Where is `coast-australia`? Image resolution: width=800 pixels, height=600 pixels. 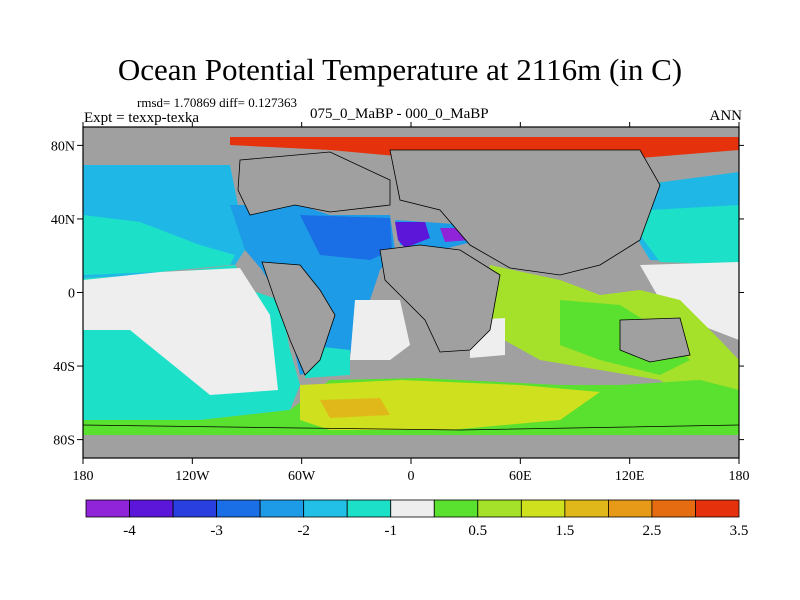
coast-australia is located at coordinates (655, 340).